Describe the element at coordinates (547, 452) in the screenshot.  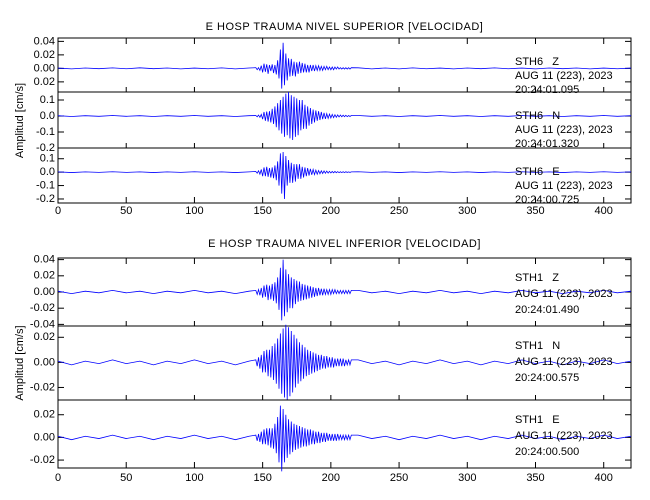
I see `trace-annotation: 20:24:00.500` at that location.